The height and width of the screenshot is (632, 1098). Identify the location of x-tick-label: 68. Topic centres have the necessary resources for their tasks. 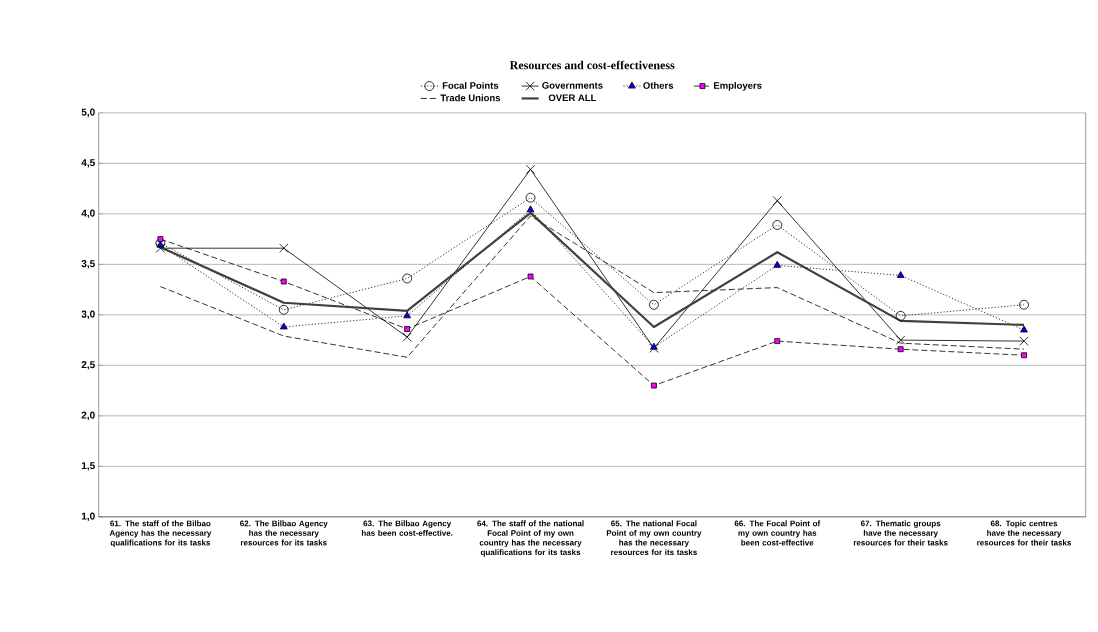
(1024, 533).